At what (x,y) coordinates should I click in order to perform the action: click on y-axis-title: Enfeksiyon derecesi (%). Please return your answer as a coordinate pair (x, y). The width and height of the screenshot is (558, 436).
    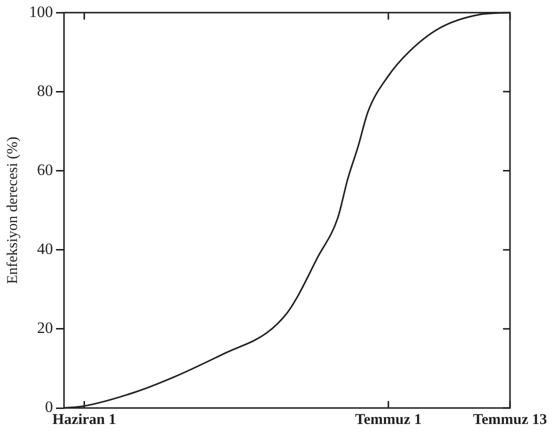
    Looking at the image, I should click on (12, 210).